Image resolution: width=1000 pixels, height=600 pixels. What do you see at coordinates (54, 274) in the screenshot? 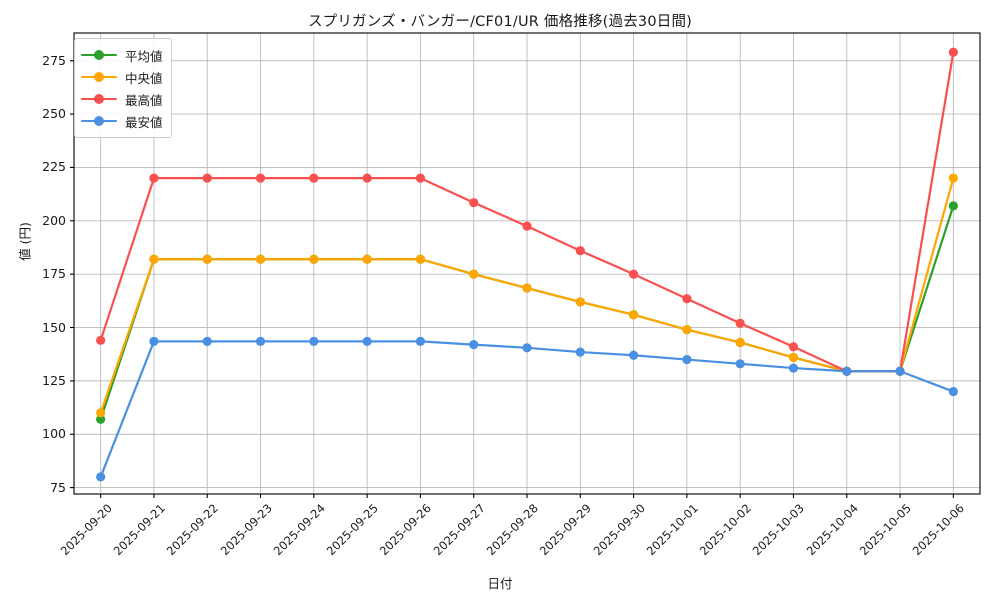
I see `y-tick-label: 175` at bounding box center [54, 274].